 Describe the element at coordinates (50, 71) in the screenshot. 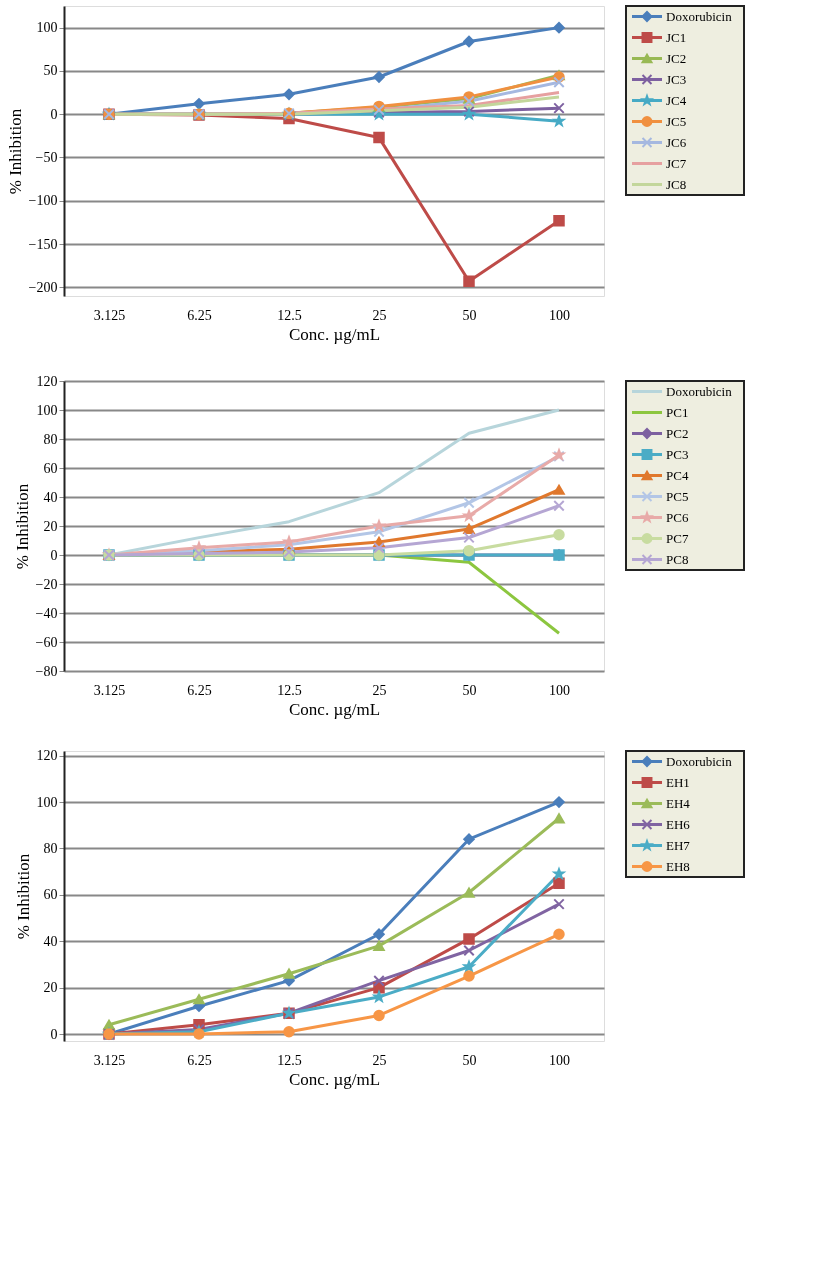

I see `y-tick-label: 50` at that location.